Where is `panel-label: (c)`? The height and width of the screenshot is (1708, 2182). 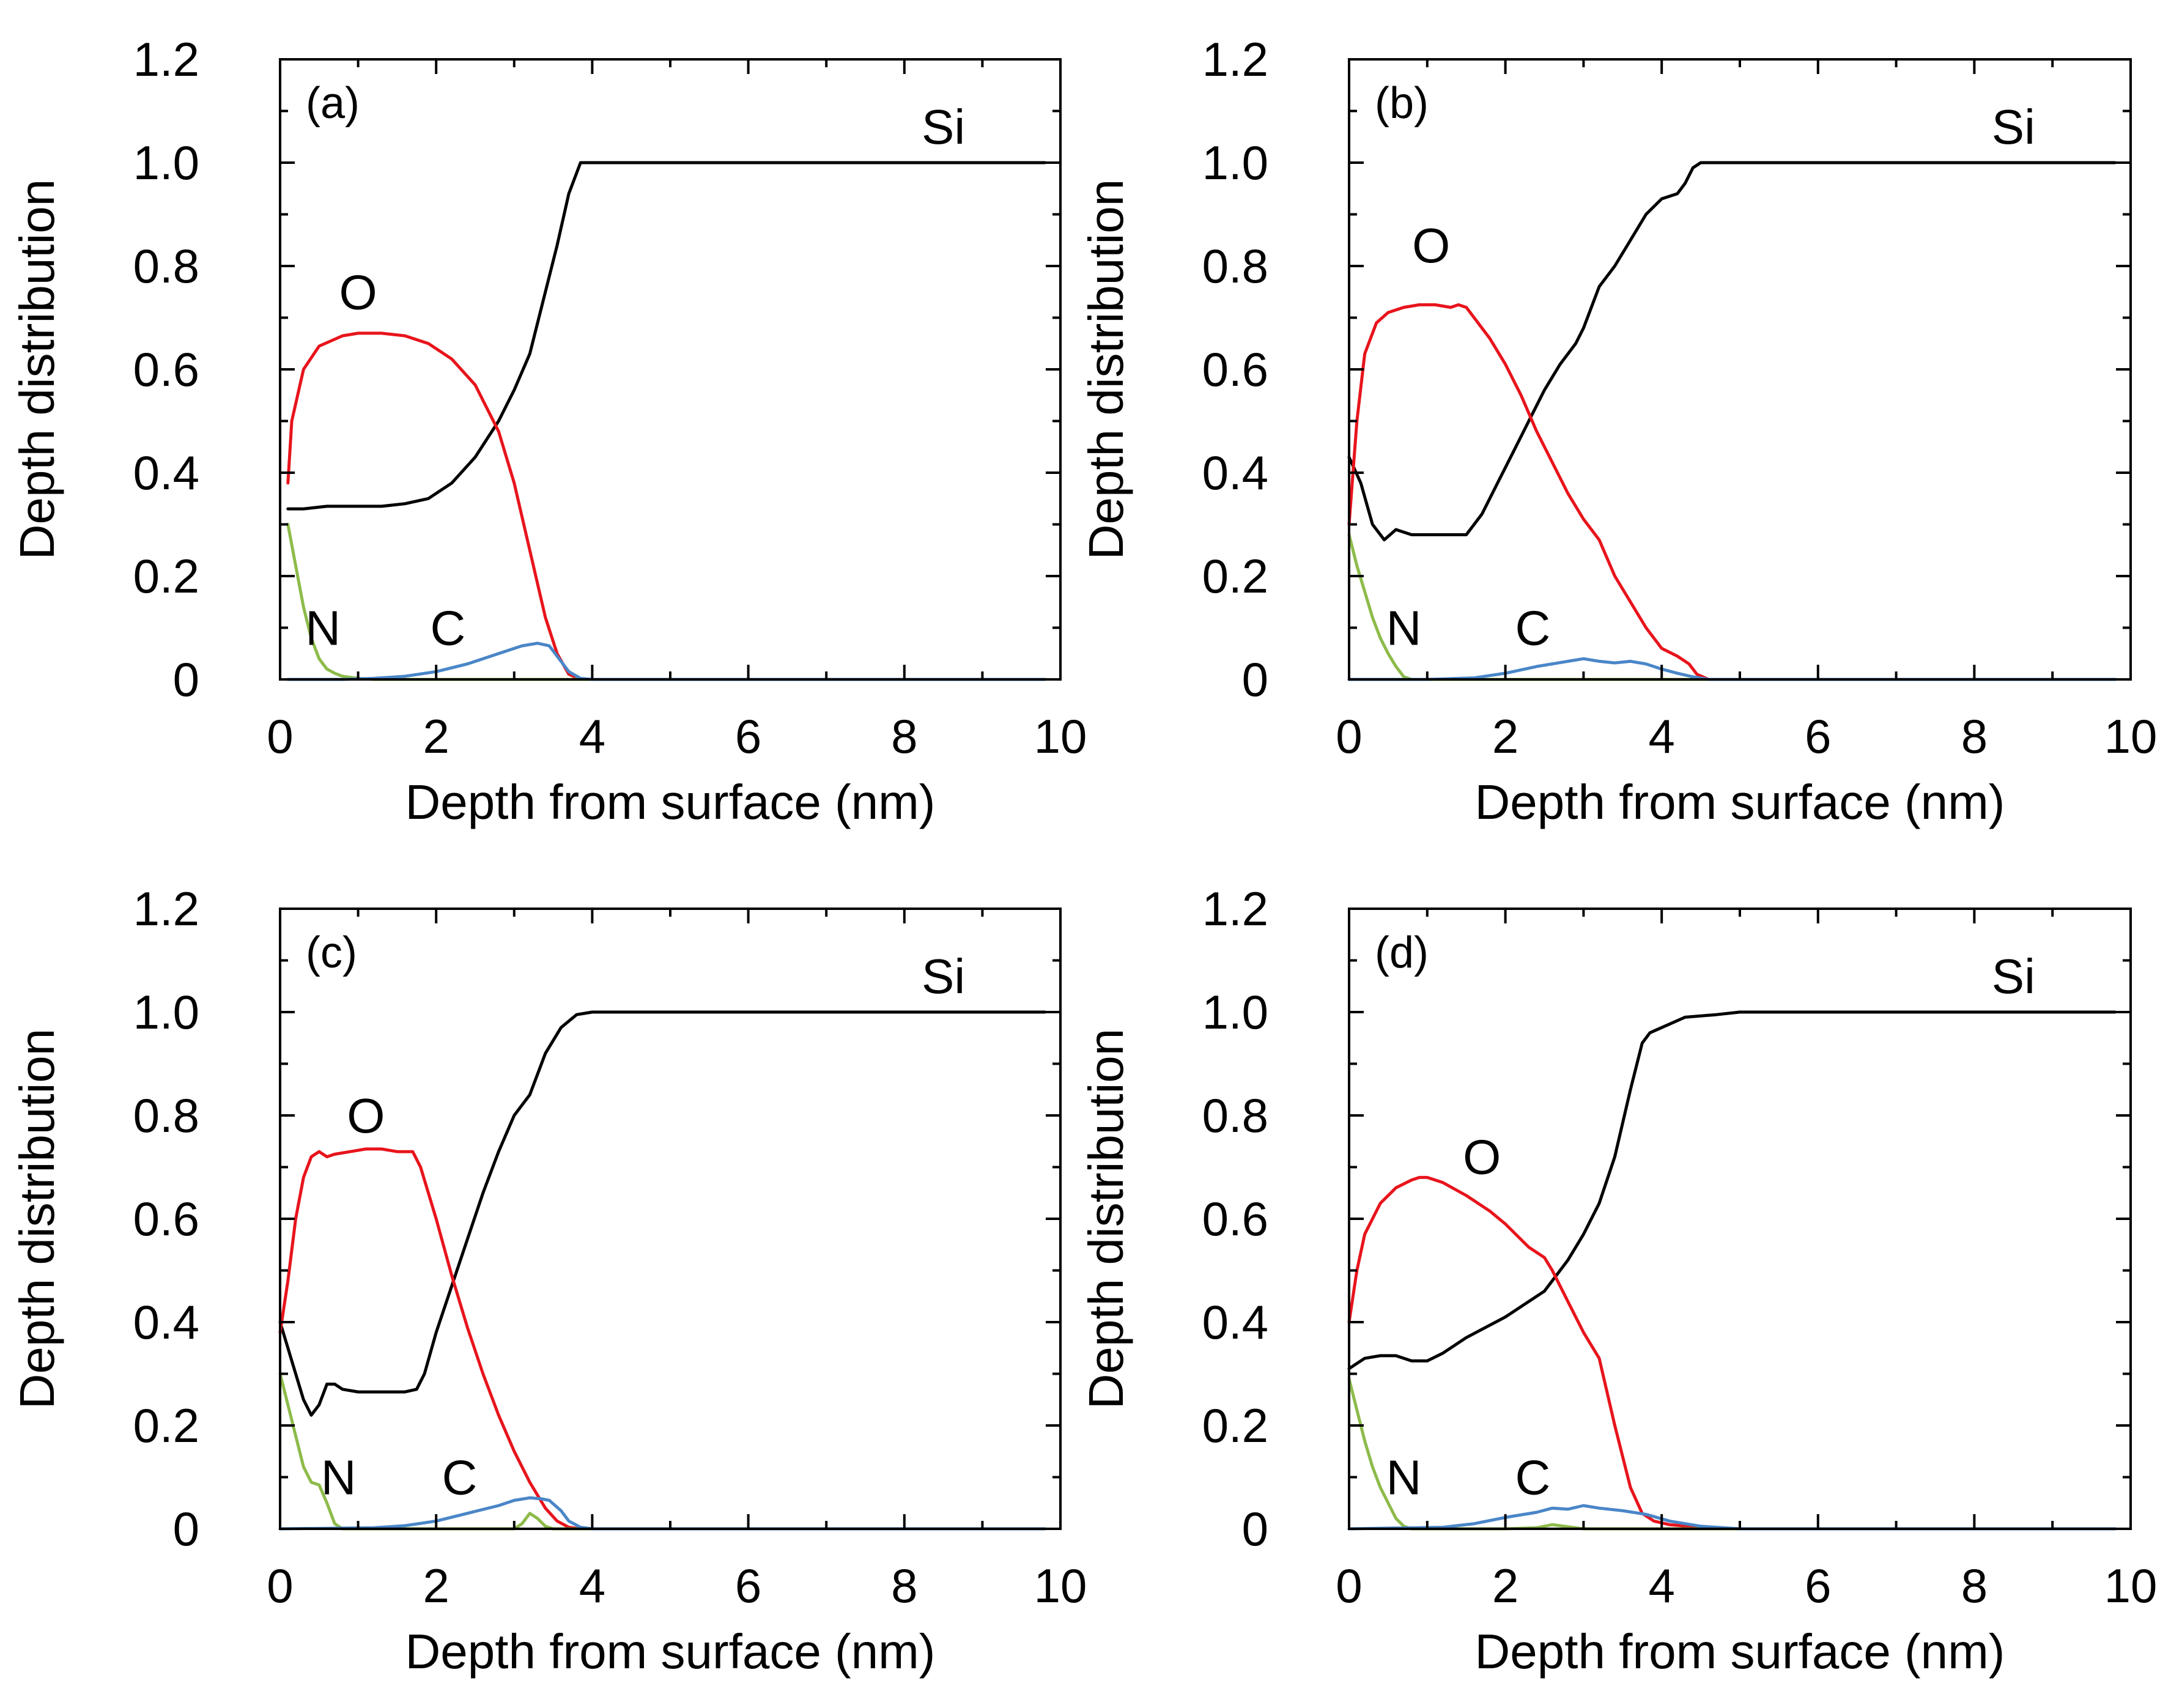 panel-label: (c) is located at coordinates (331, 952).